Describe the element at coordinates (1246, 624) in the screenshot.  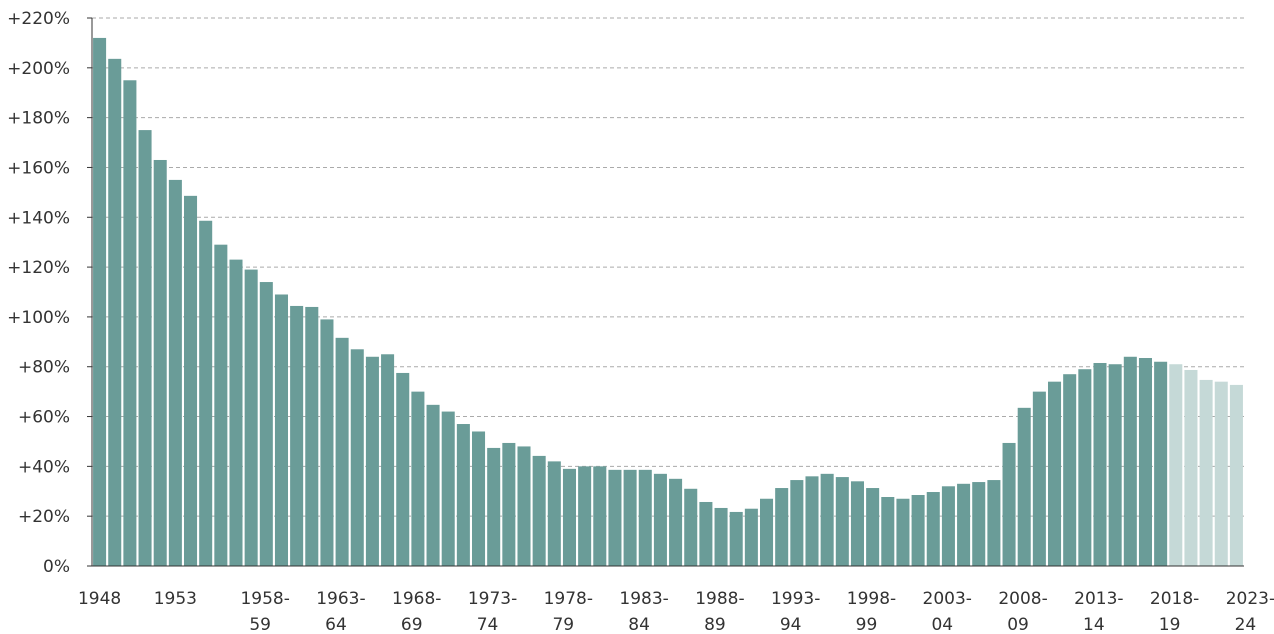
I see `x-tick-label-line: 24` at that location.